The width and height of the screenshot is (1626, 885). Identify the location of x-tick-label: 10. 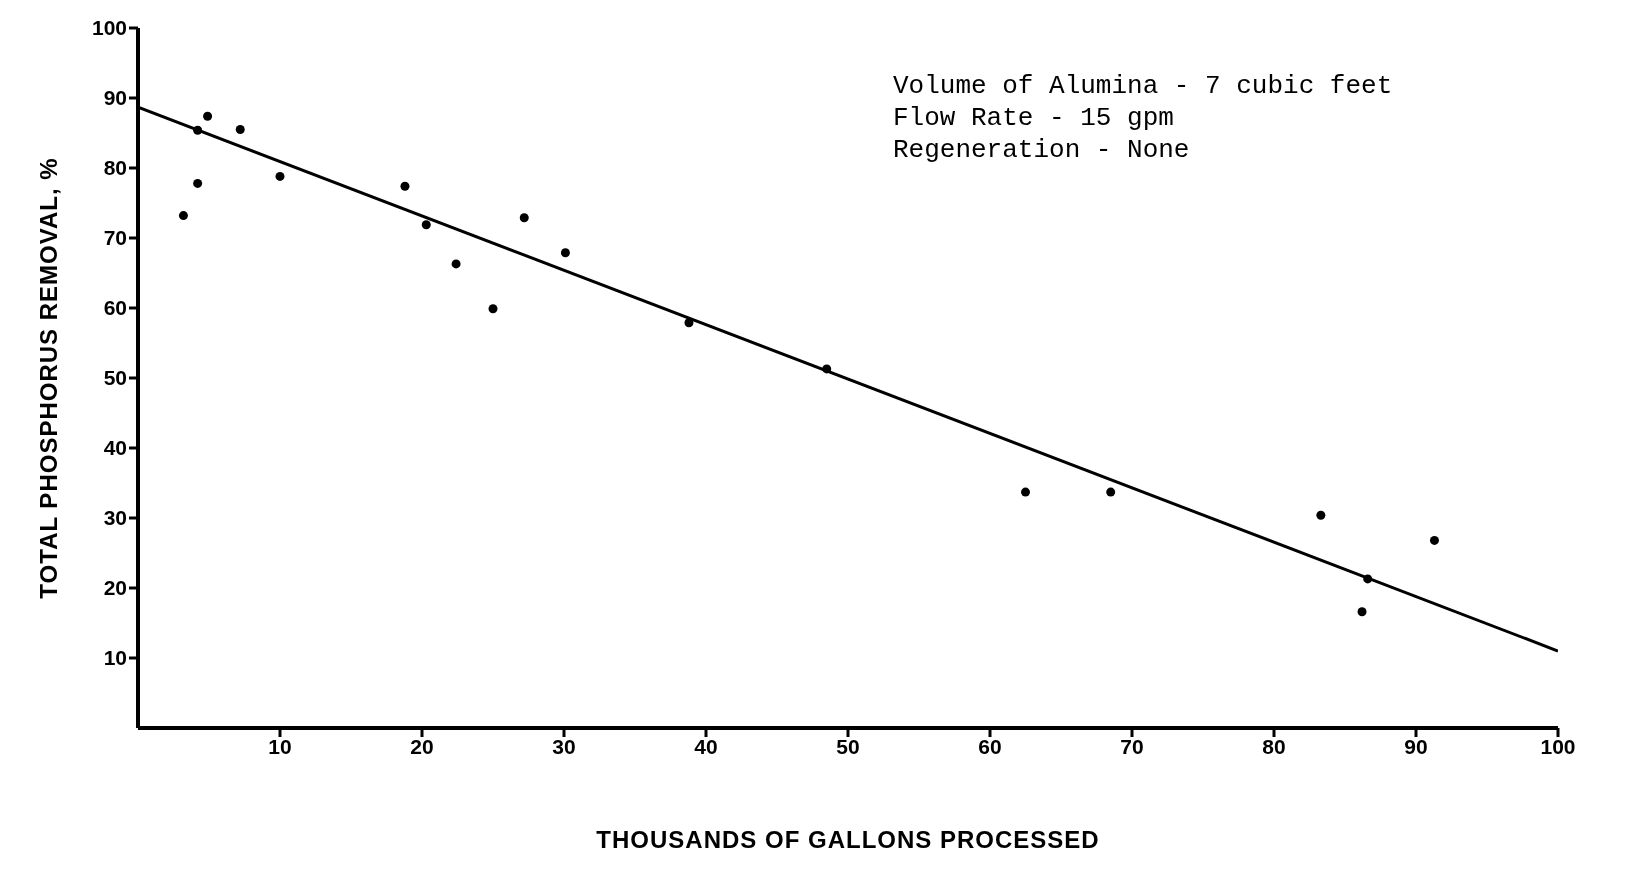
(280, 746).